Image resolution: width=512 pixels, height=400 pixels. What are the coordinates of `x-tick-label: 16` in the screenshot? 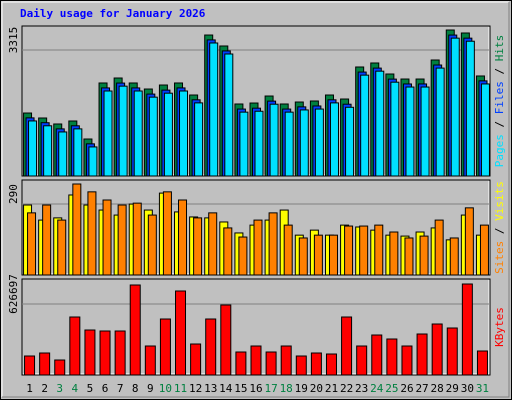 It's located at (255, 388).